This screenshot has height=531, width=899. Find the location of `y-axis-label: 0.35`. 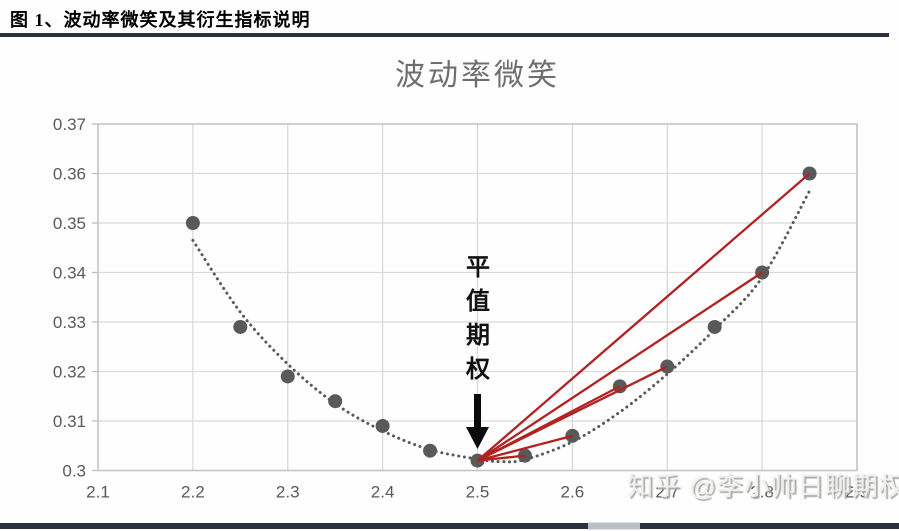

y-axis-label: 0.35 is located at coordinates (69, 223).